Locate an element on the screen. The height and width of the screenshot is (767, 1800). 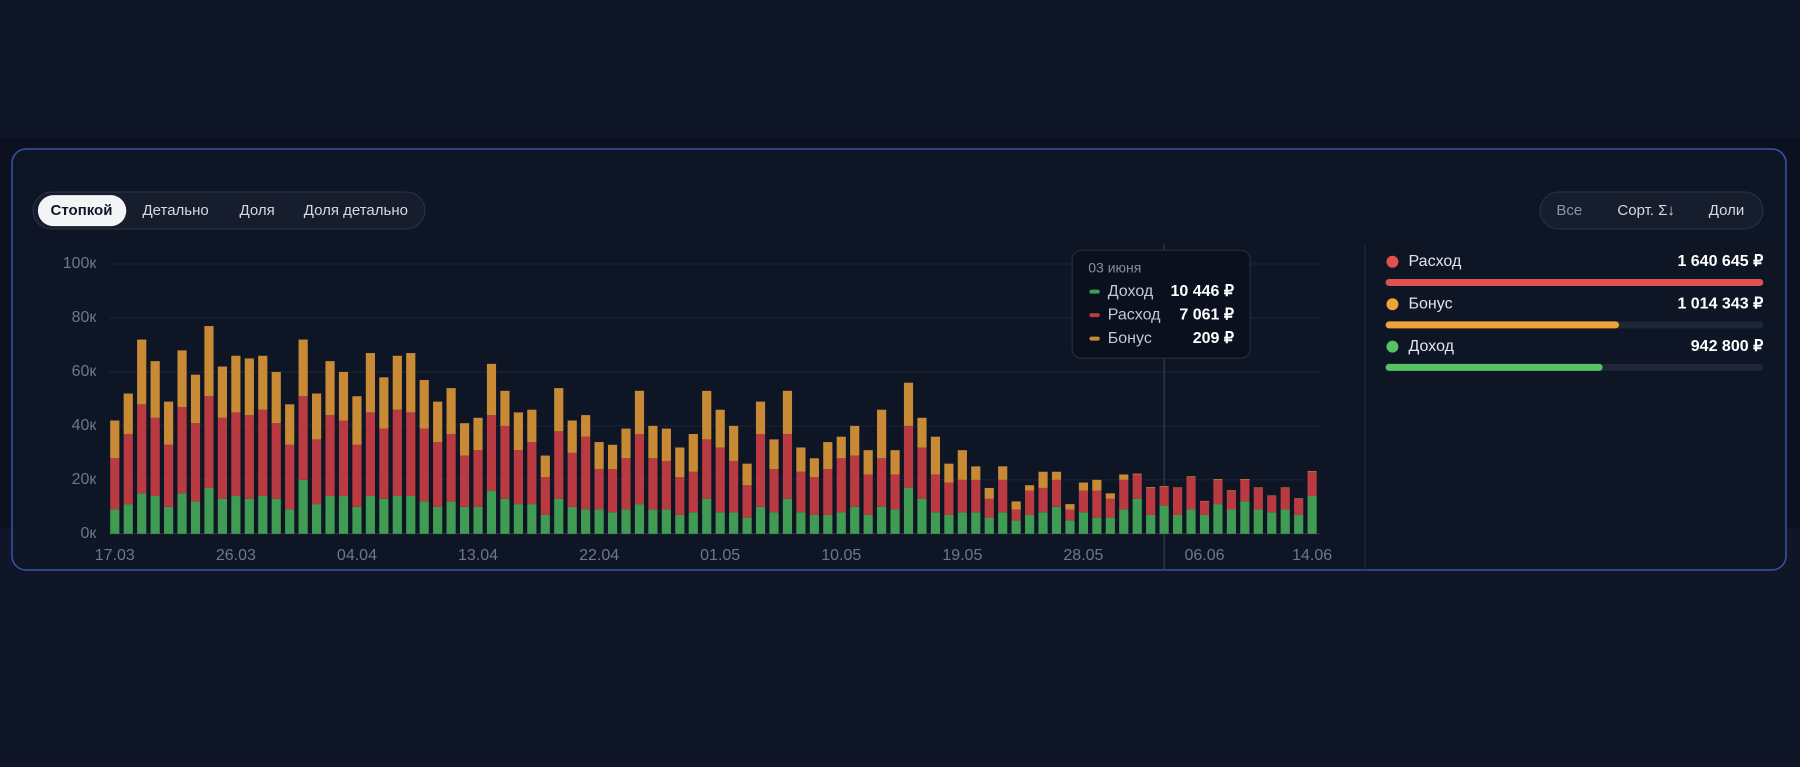
action-button: Все is located at coordinates (1569, 210).